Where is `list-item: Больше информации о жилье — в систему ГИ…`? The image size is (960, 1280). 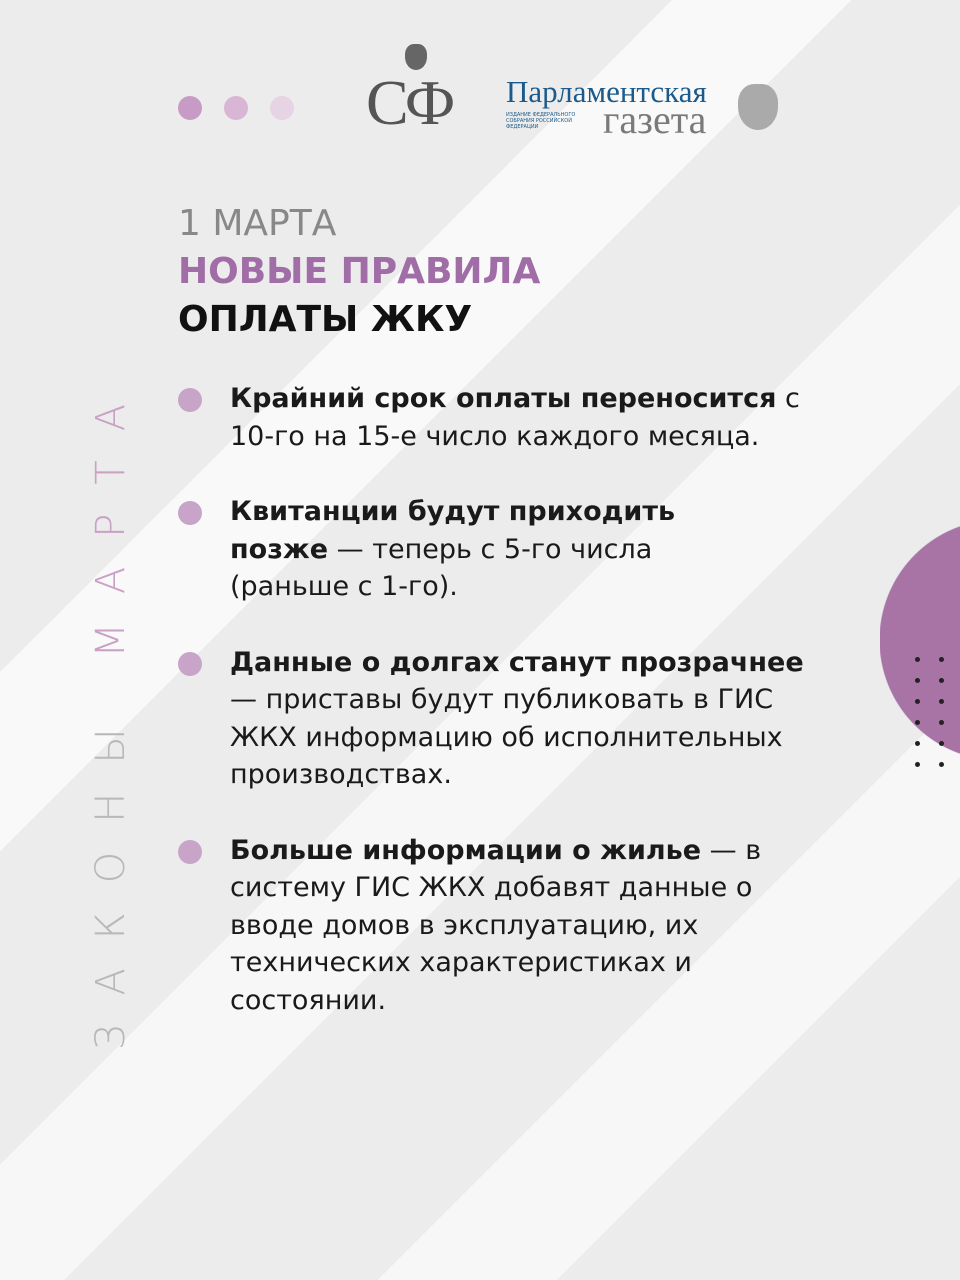 list-item: Больше информации о жилье — в систему ГИ… is located at coordinates (518, 926).